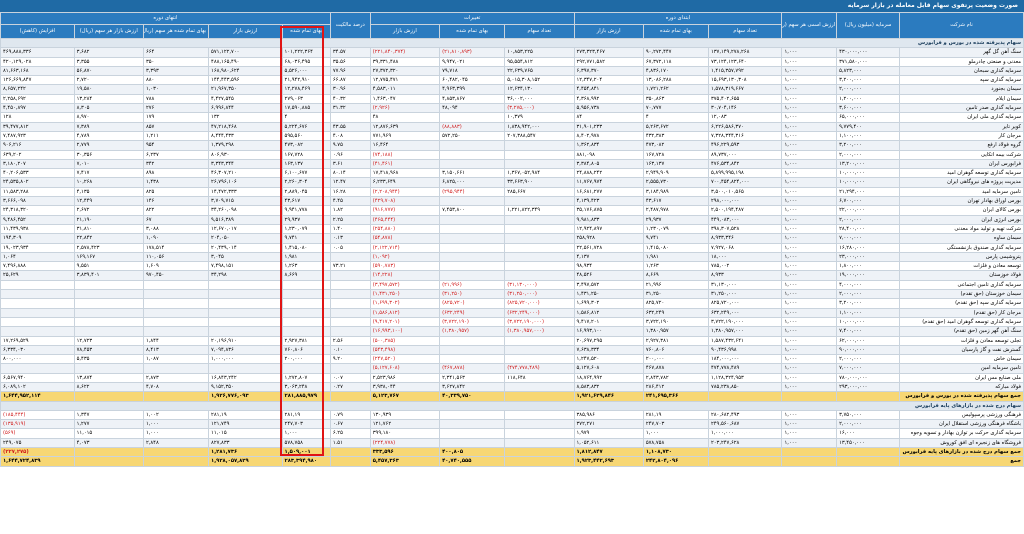 The image size is (1024, 534). What do you see at coordinates (306, 415) in the screenshot?
I see `value-cell: ۲۸۱,۱۹` at bounding box center [306, 415].